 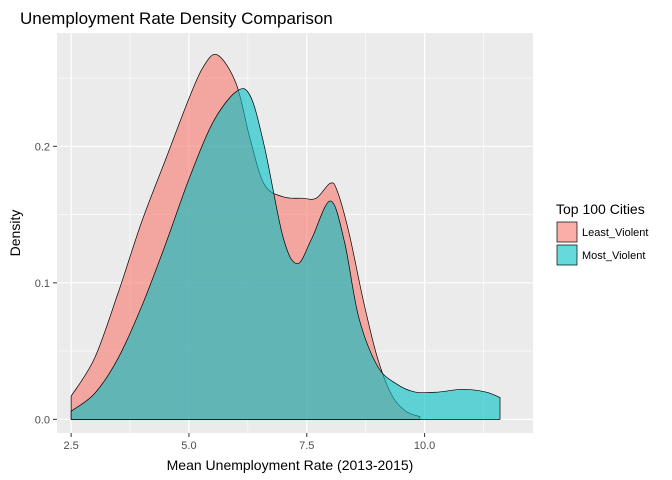 What do you see at coordinates (176, 18) in the screenshot?
I see `chart-title: Unemployment Rate Density Comparison` at bounding box center [176, 18].